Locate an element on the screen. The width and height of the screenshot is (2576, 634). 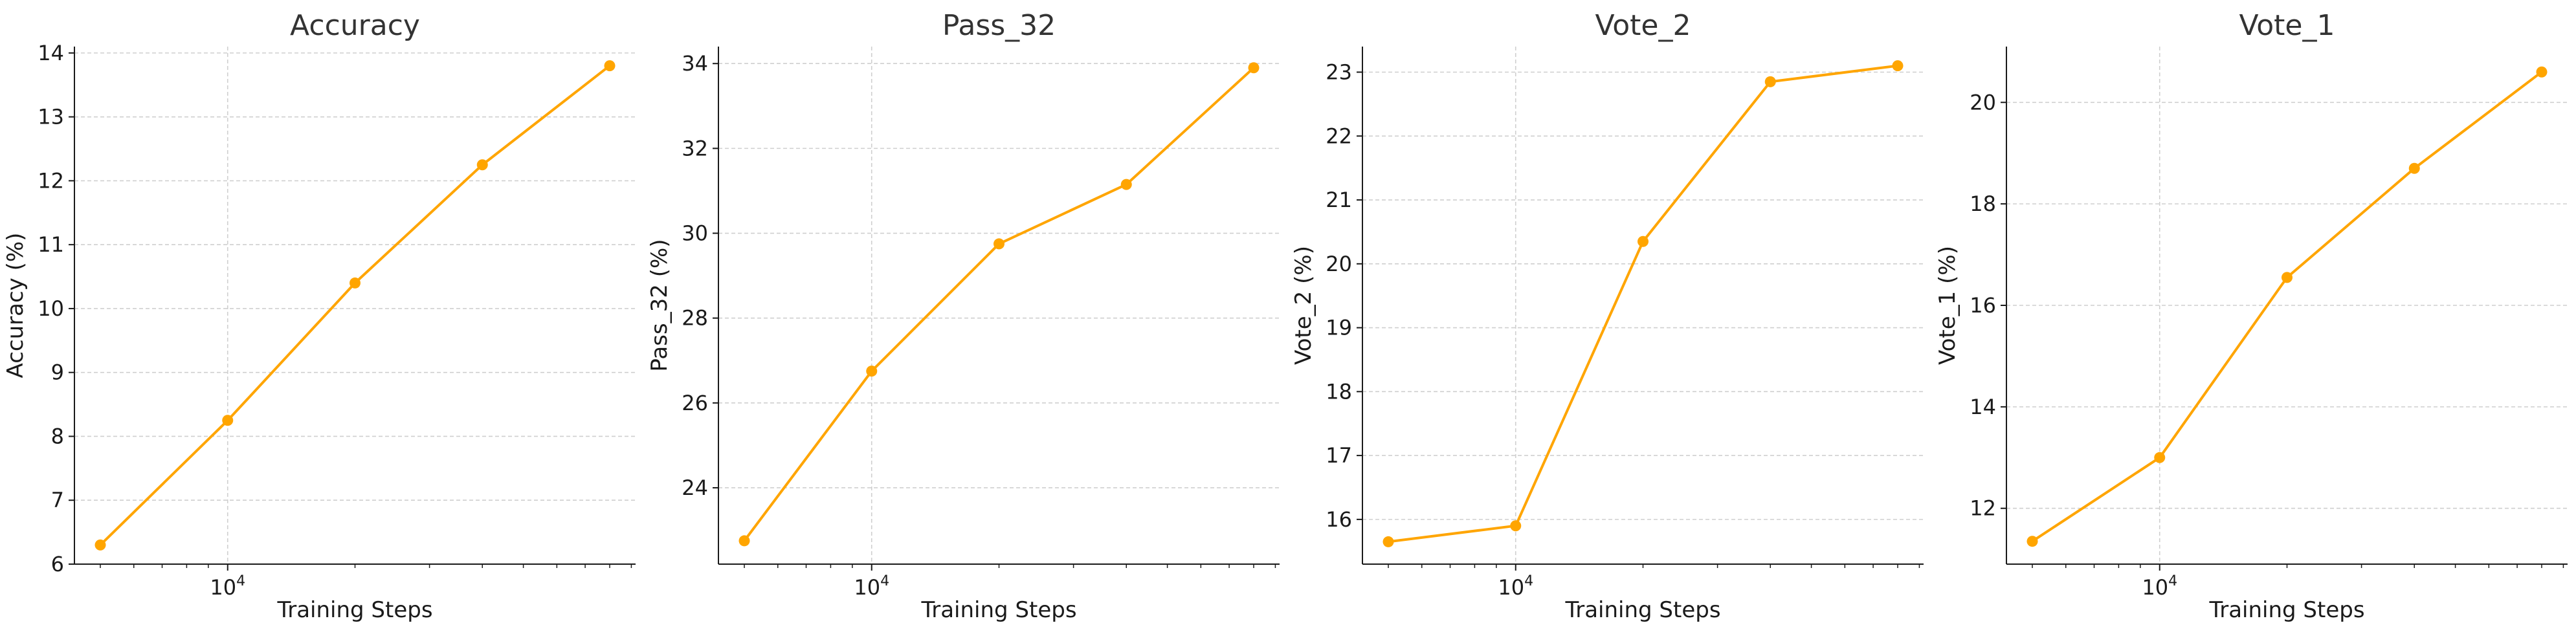
y-tick-label: 26 is located at coordinates (695, 403).